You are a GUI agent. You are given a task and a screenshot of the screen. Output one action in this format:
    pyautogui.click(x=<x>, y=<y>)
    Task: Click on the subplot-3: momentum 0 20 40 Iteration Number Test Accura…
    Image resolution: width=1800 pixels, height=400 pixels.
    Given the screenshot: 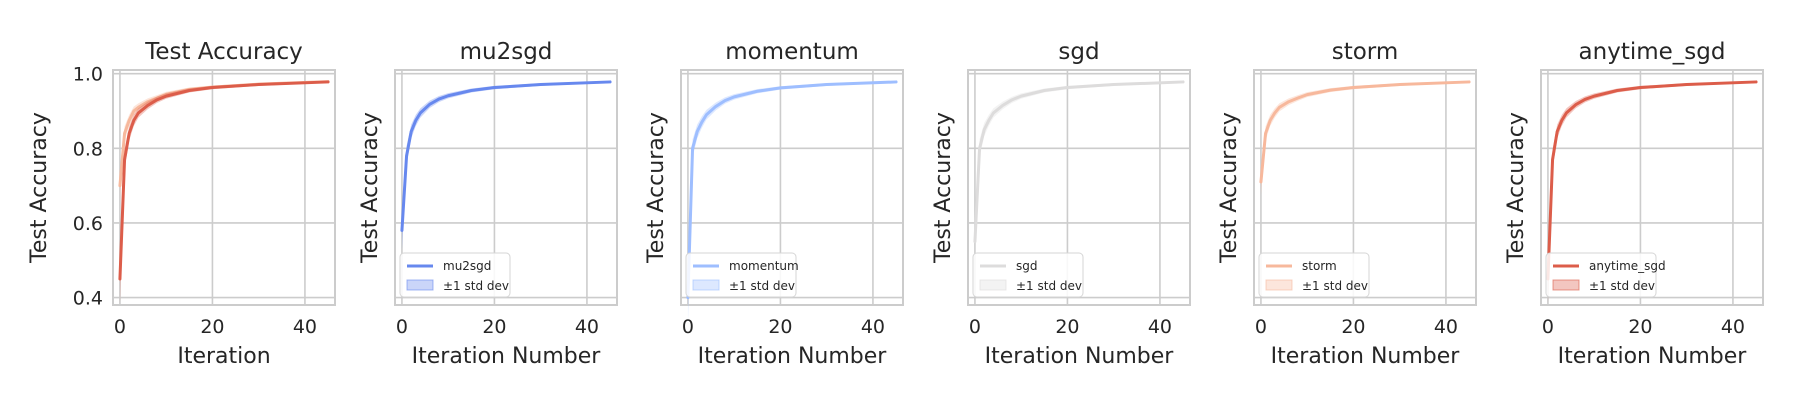 What is the action you would take?
    pyautogui.click(x=774, y=204)
    